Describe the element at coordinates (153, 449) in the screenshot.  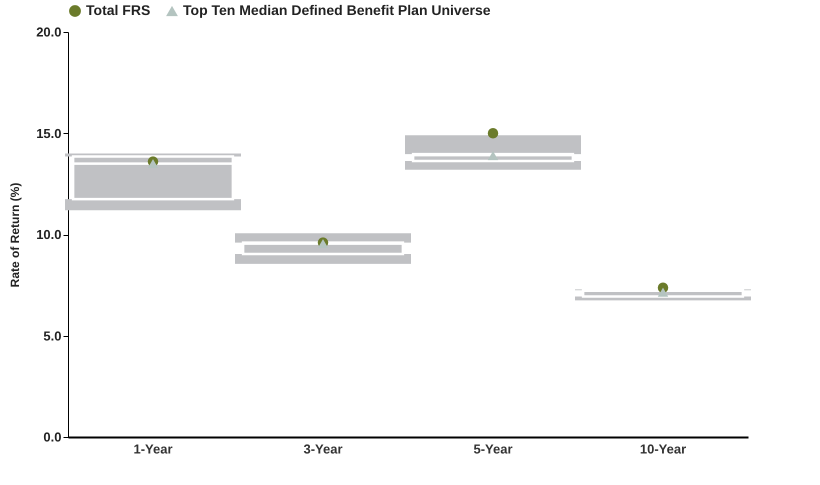
I see `x-tick-label: 1-Year` at that location.